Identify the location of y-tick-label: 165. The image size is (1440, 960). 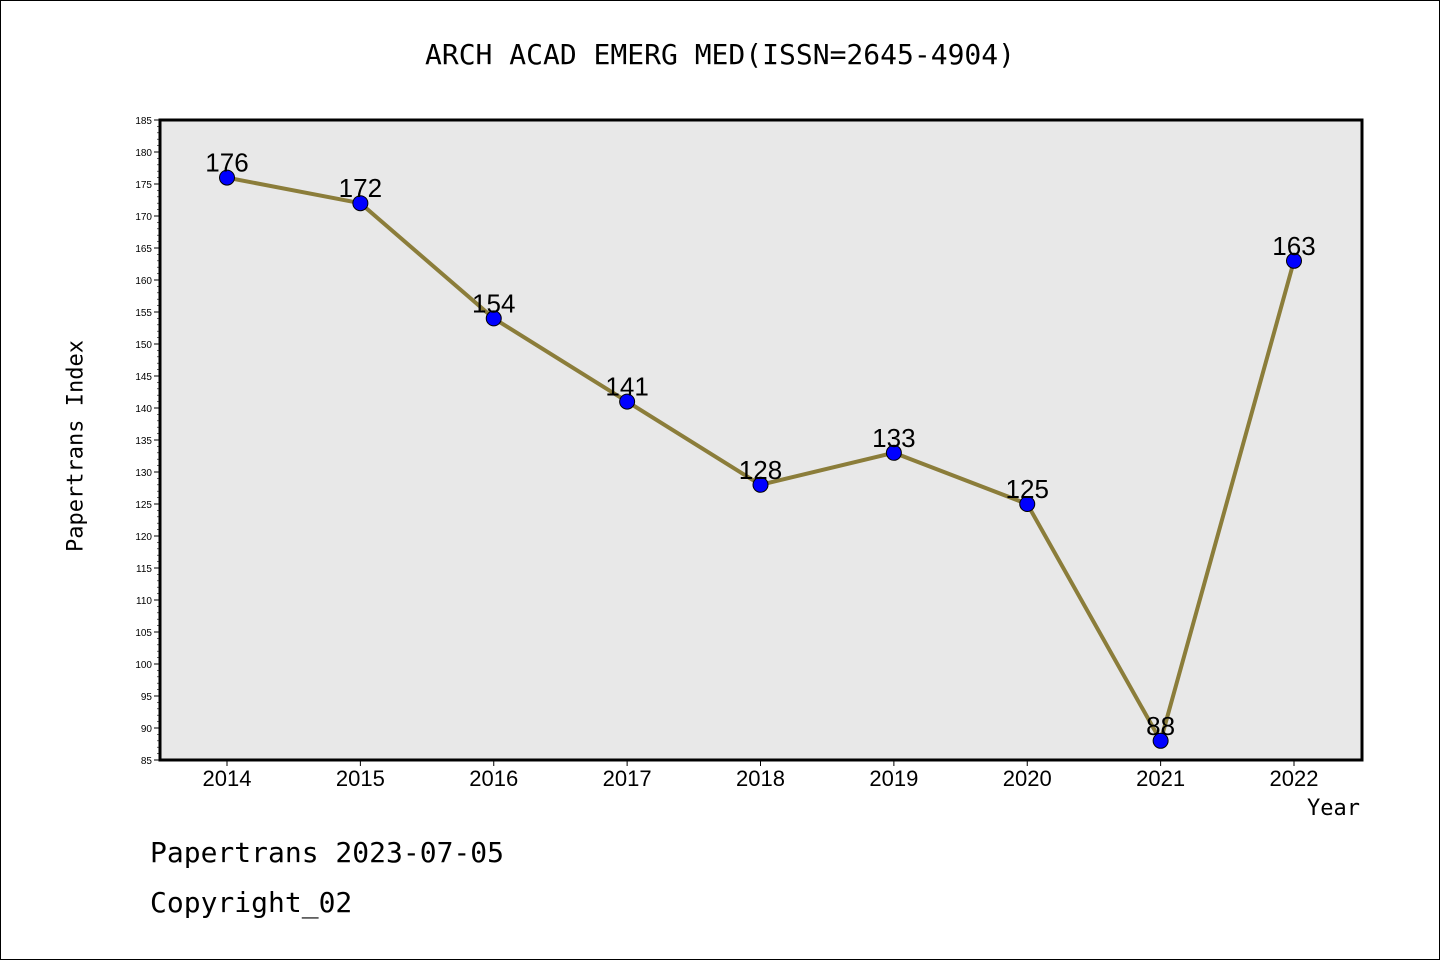
(143, 249).